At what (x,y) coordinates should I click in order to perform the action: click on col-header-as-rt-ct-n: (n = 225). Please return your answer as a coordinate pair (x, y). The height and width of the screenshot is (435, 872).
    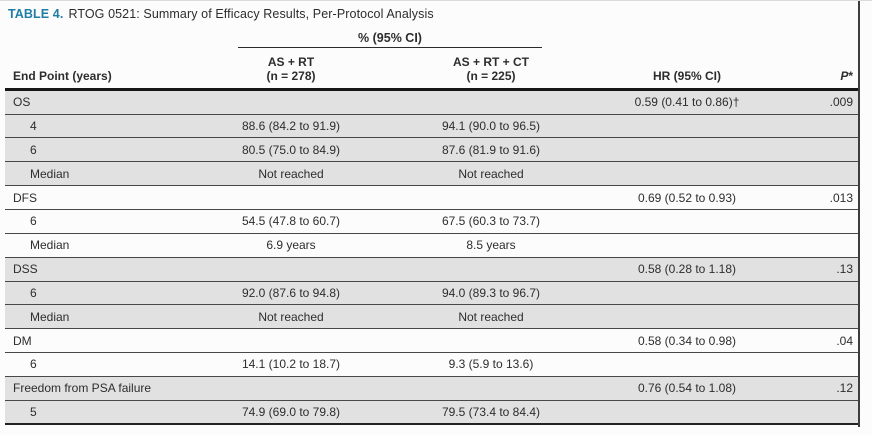
    Looking at the image, I should click on (491, 76).